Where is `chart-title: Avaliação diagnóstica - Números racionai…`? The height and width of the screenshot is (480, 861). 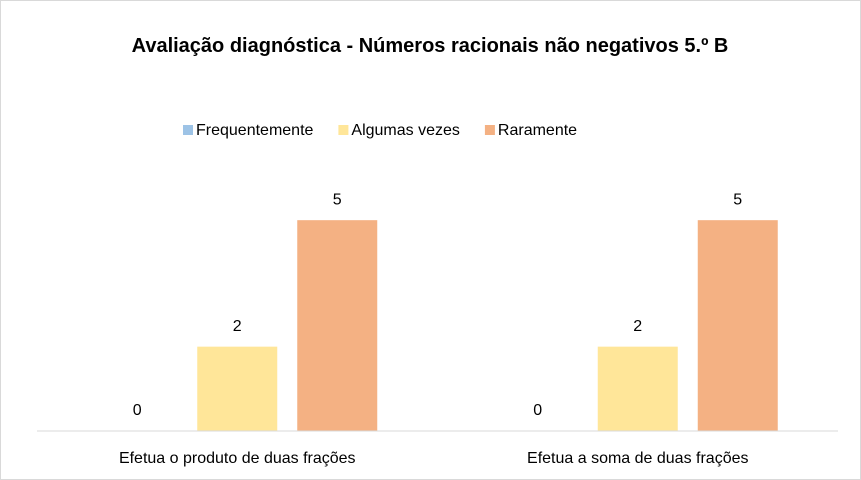 chart-title: Avaliação diagnóstica - Números racionai… is located at coordinates (430, 46).